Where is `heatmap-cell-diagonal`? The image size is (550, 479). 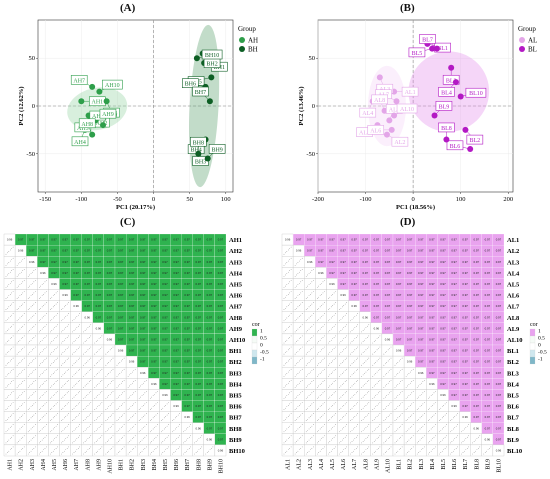
heatmap-cell-diagonal is located at coordinates (220, 450).